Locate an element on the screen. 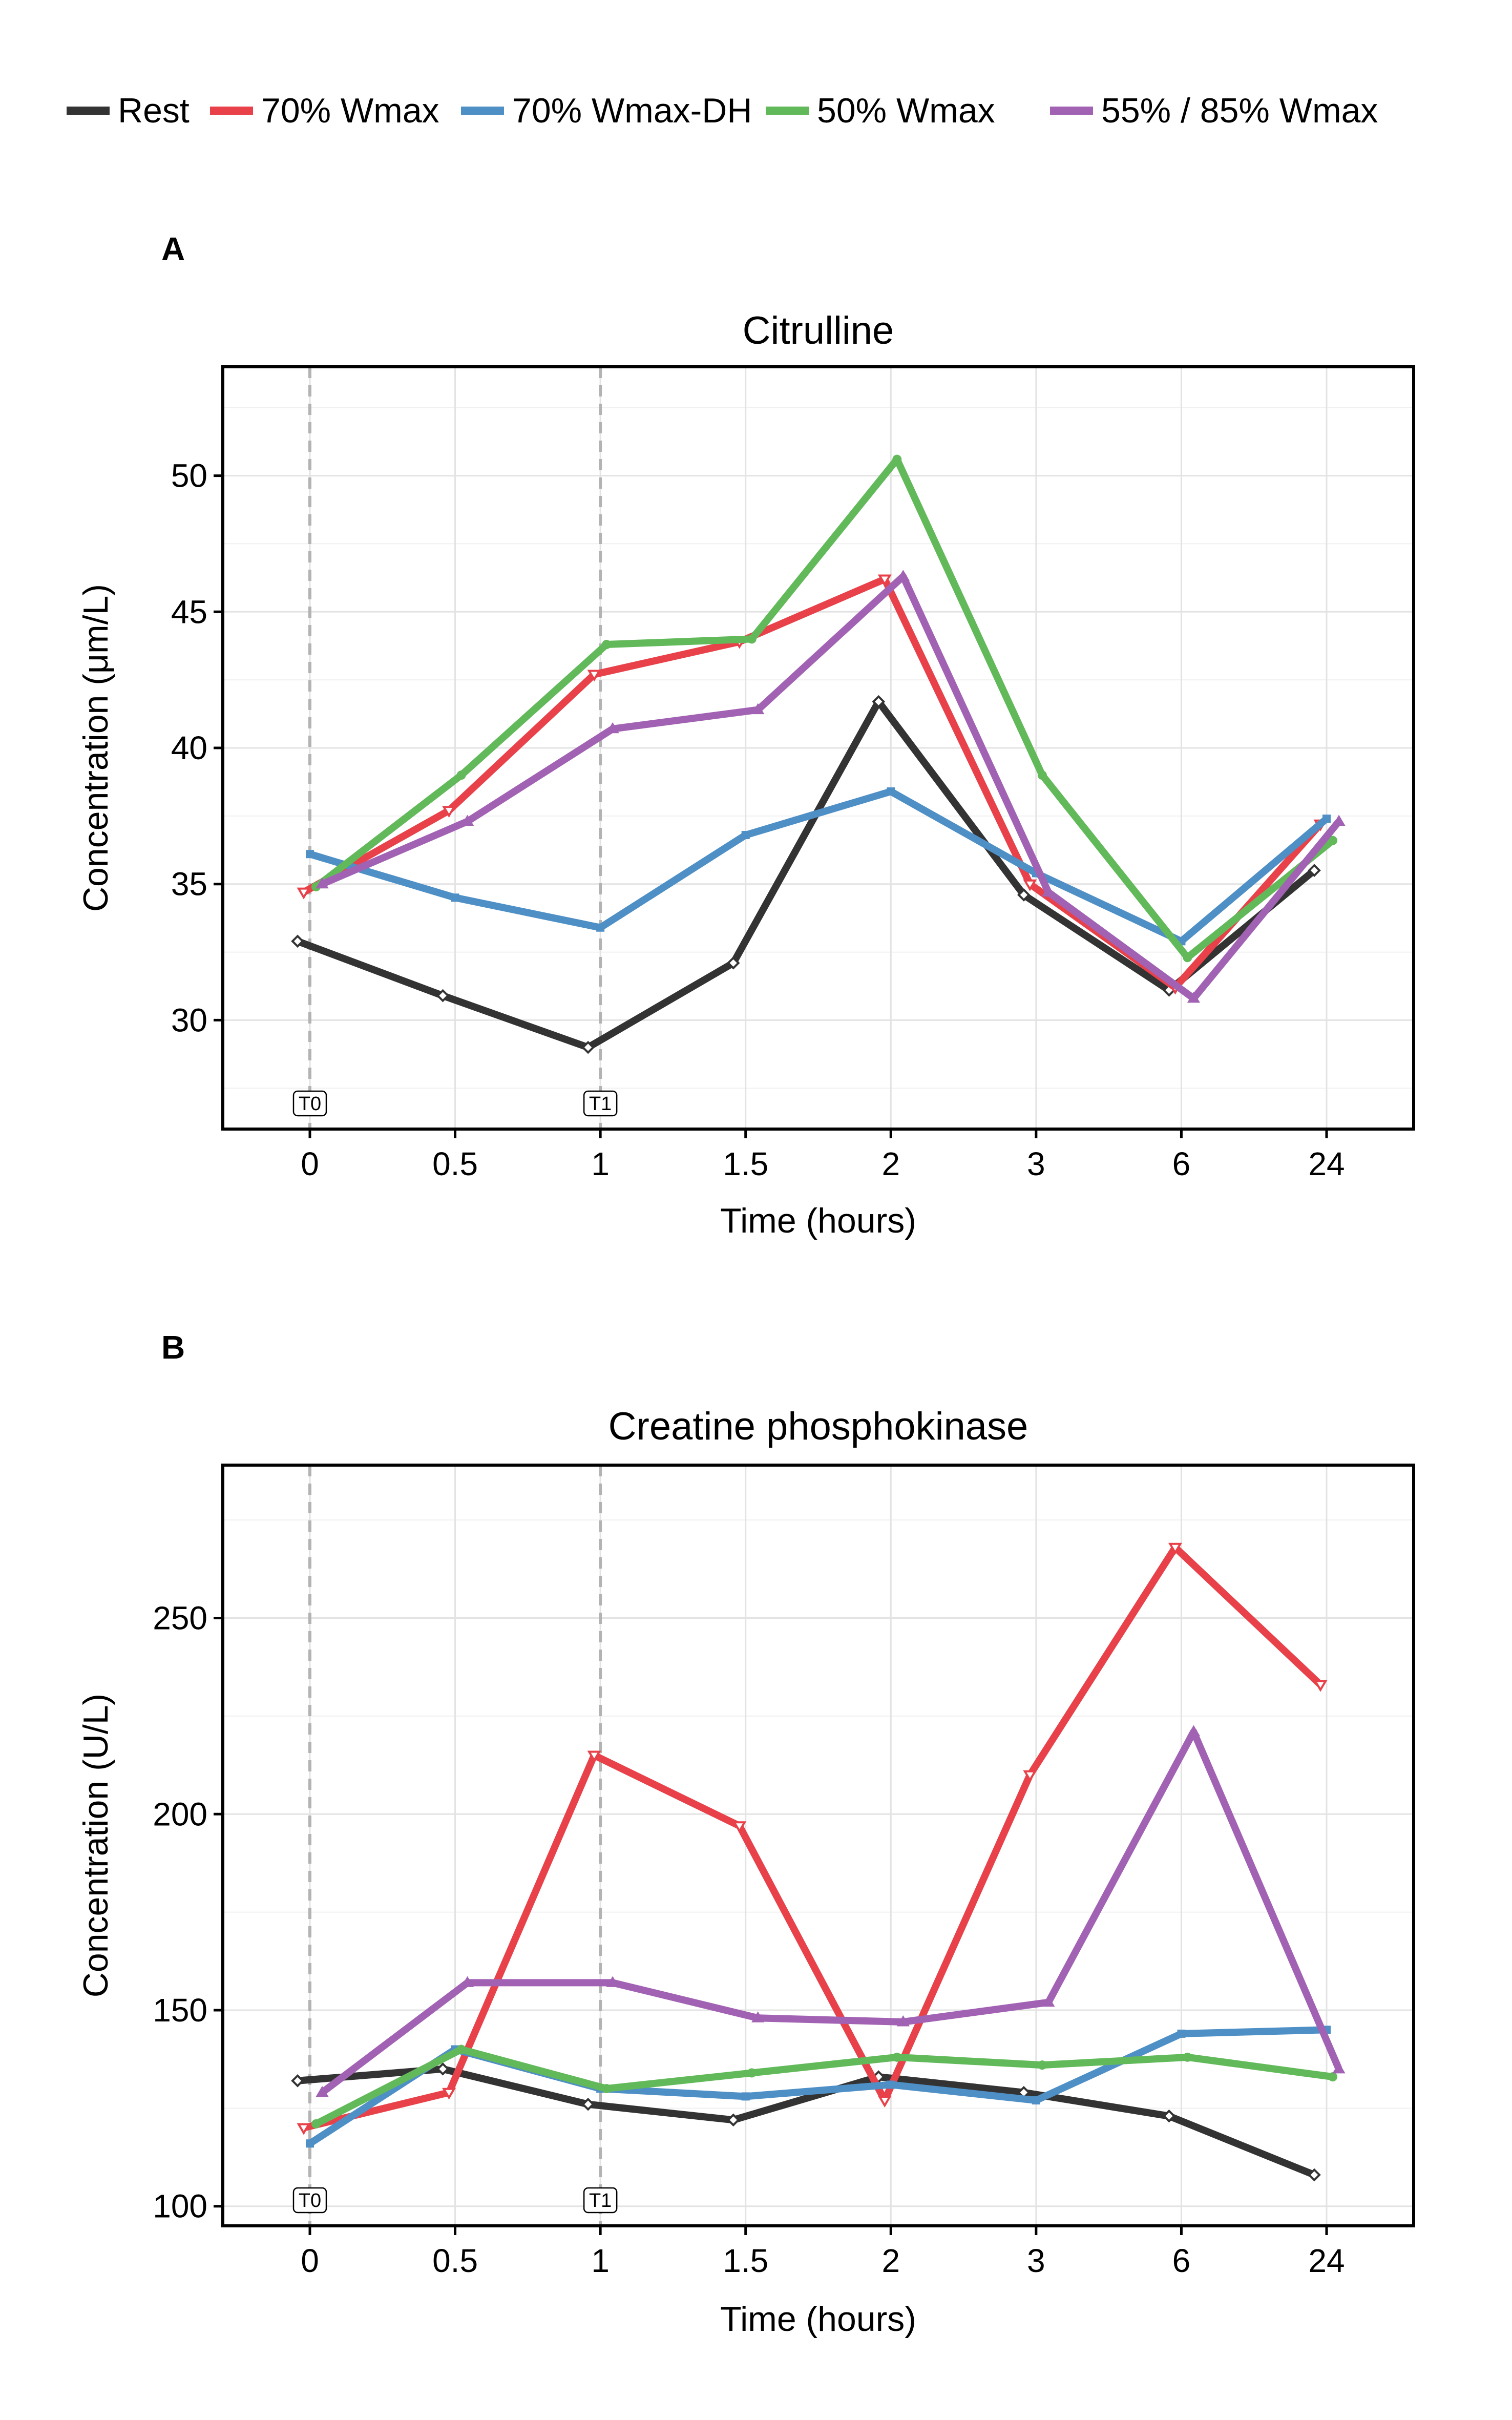  x-tick-label: 3 is located at coordinates (1036, 2260).